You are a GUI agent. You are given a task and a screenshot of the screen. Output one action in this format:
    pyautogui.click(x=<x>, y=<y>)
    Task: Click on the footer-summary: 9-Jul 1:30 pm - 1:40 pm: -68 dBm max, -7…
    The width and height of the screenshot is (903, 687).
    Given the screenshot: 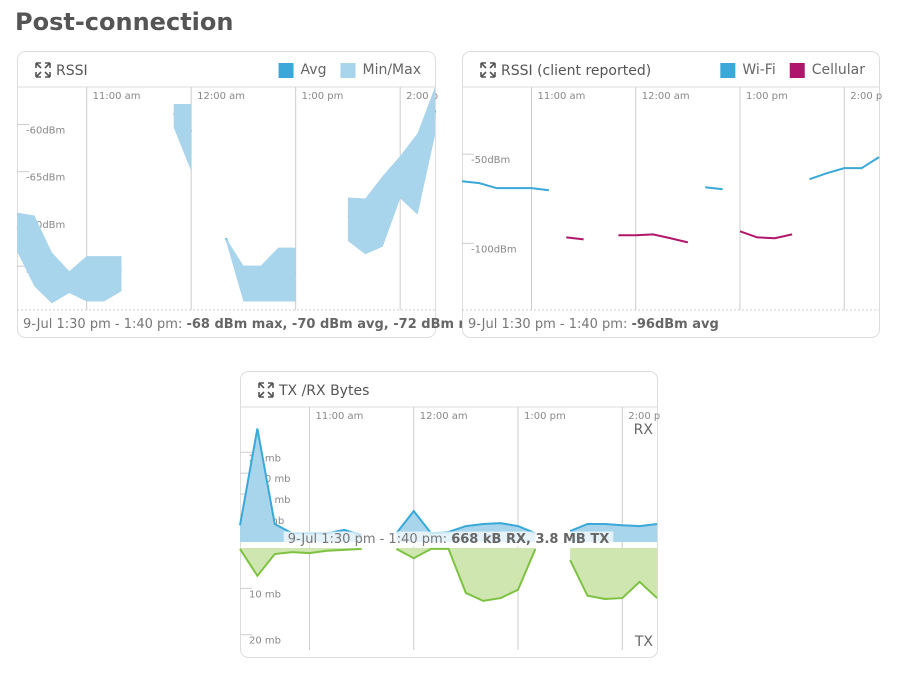 What is the action you would take?
    pyautogui.click(x=254, y=324)
    